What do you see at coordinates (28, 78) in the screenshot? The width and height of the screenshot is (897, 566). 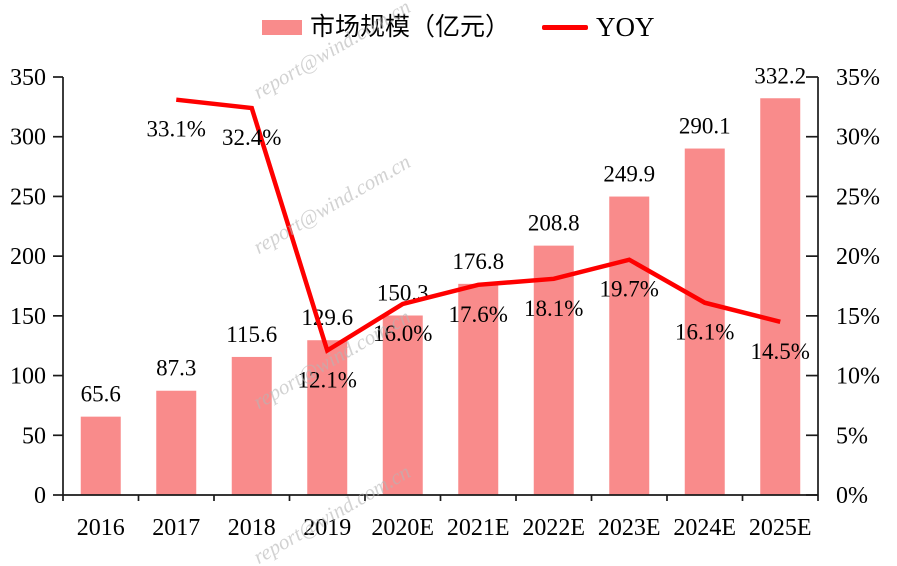 I see `left-tick-label: 350` at bounding box center [28, 78].